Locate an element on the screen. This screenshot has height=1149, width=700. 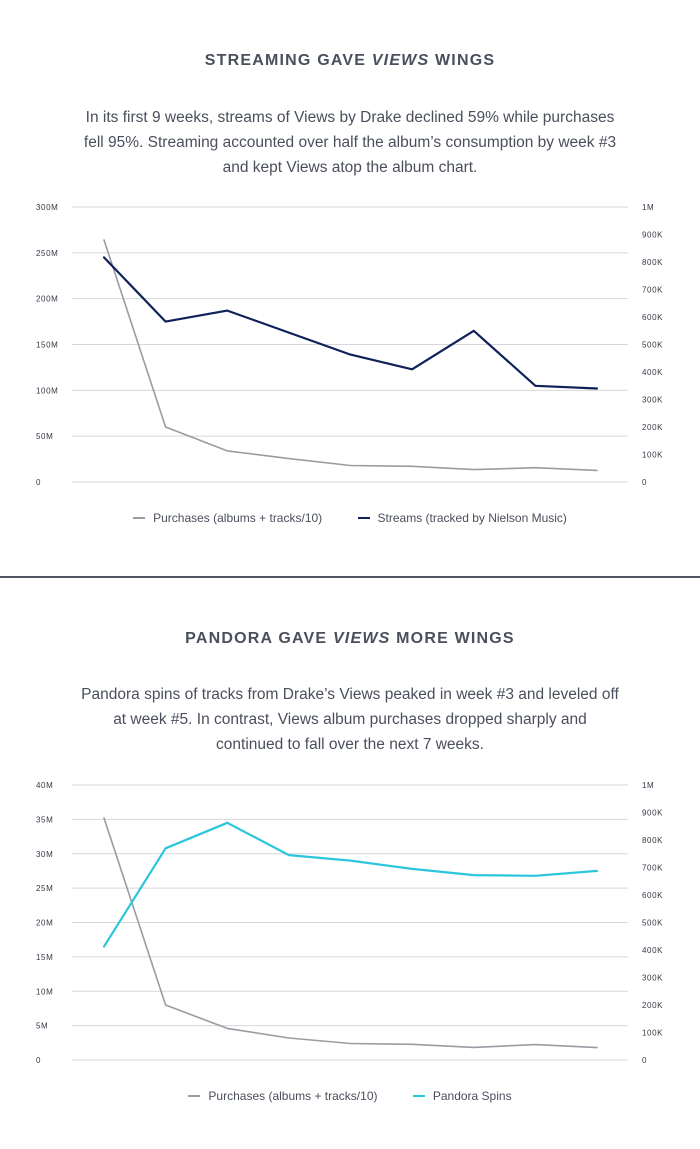
legend-label: Pandora Spins is located at coordinates (472, 1096).